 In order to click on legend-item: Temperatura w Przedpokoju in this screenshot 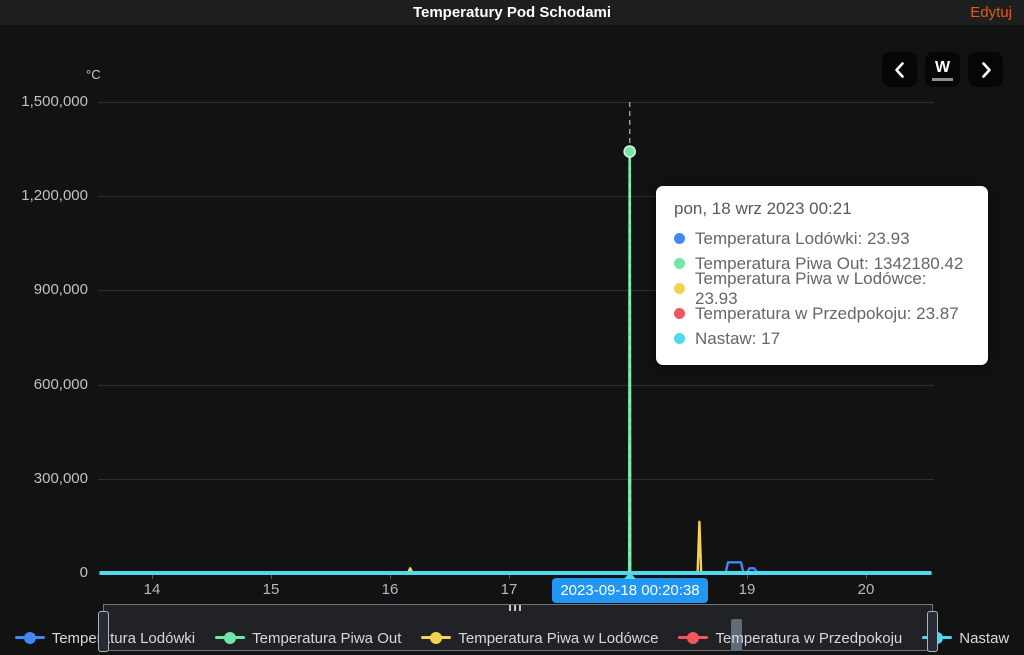, I will do `click(790, 638)`.